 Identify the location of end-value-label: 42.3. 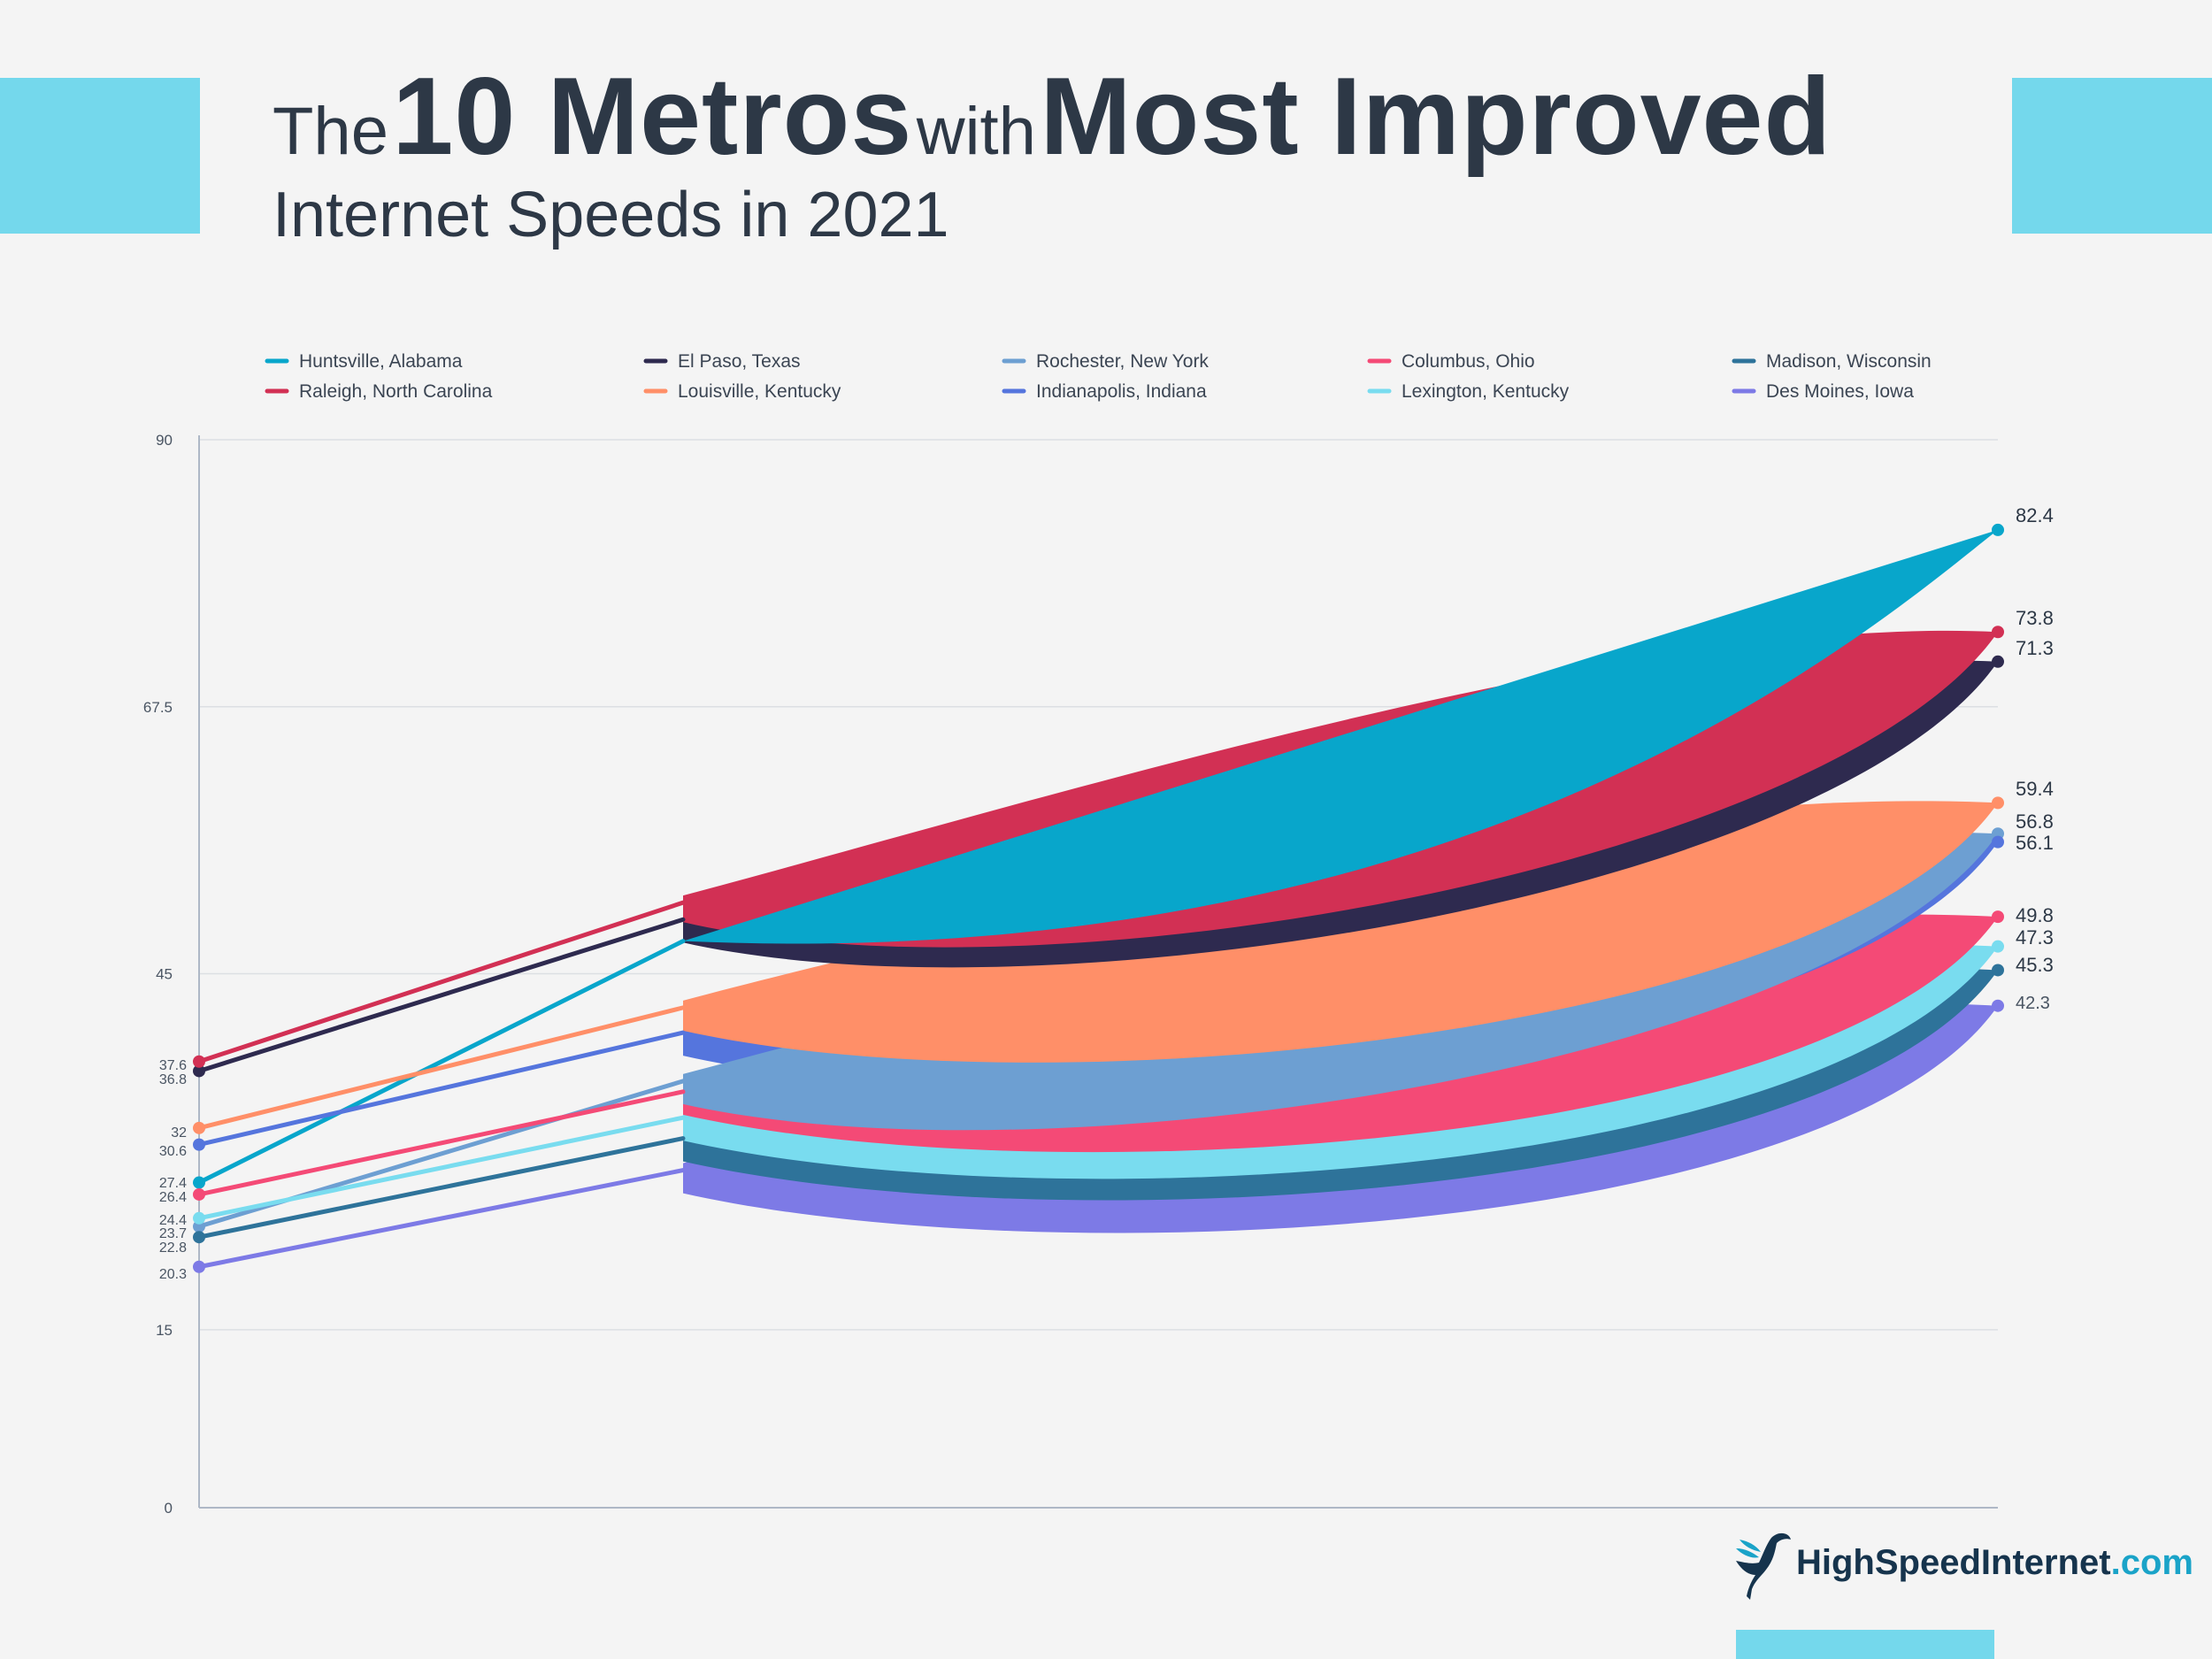
(2033, 1004).